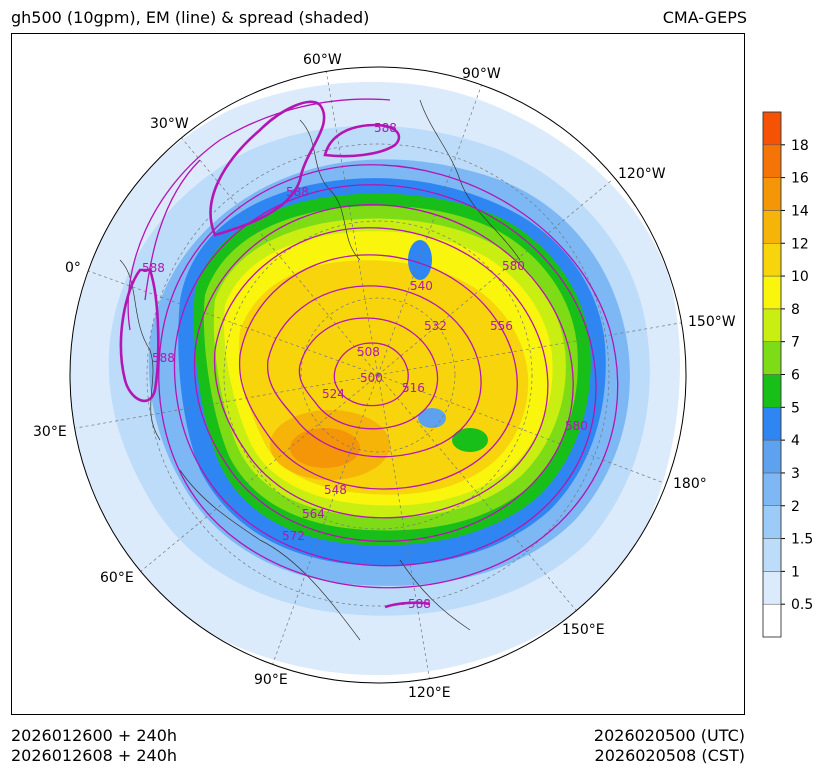 The width and height of the screenshot is (827, 776). Describe the element at coordinates (795, 572) in the screenshot. I see `colorbar-label: 1` at that location.